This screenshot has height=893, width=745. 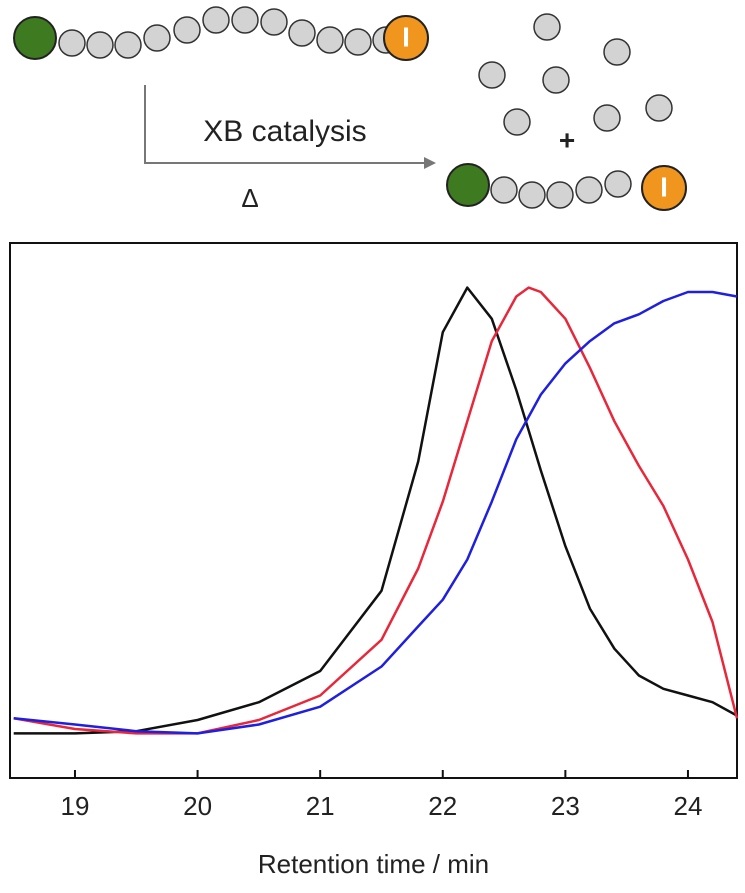 What do you see at coordinates (249, 198) in the screenshot?
I see `scheme-condition: Δ` at bounding box center [249, 198].